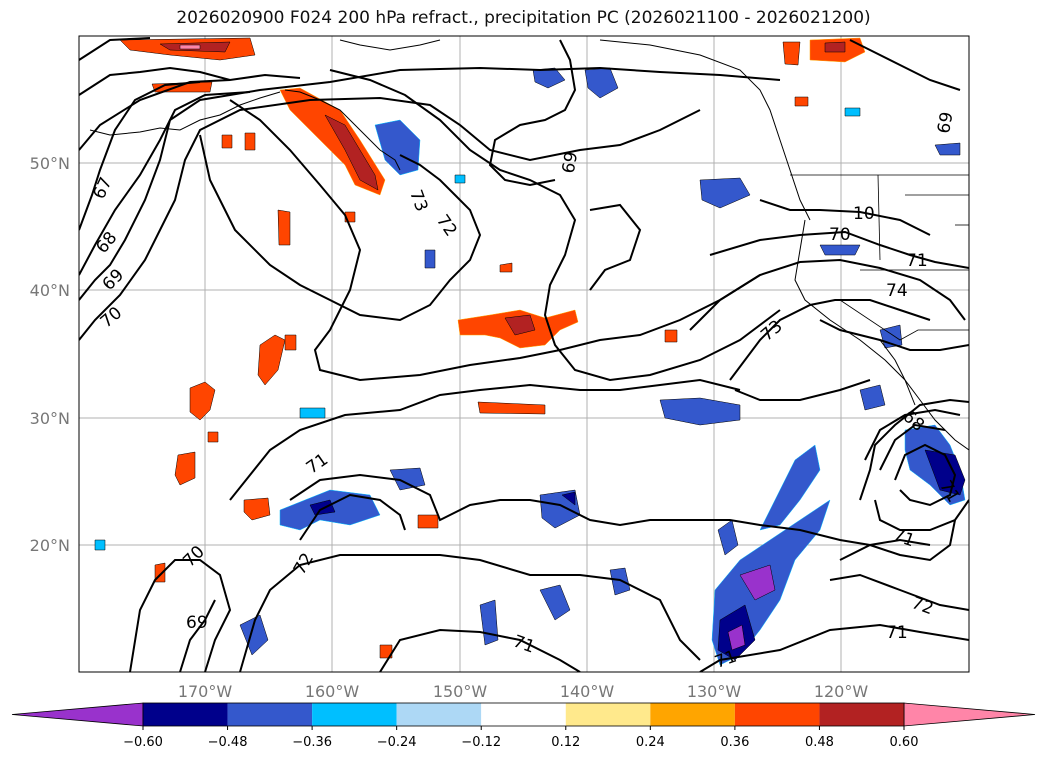  Describe the element at coordinates (734, 742) in the screenshot. I see `colorbar-tick-label: 0.36` at that location.